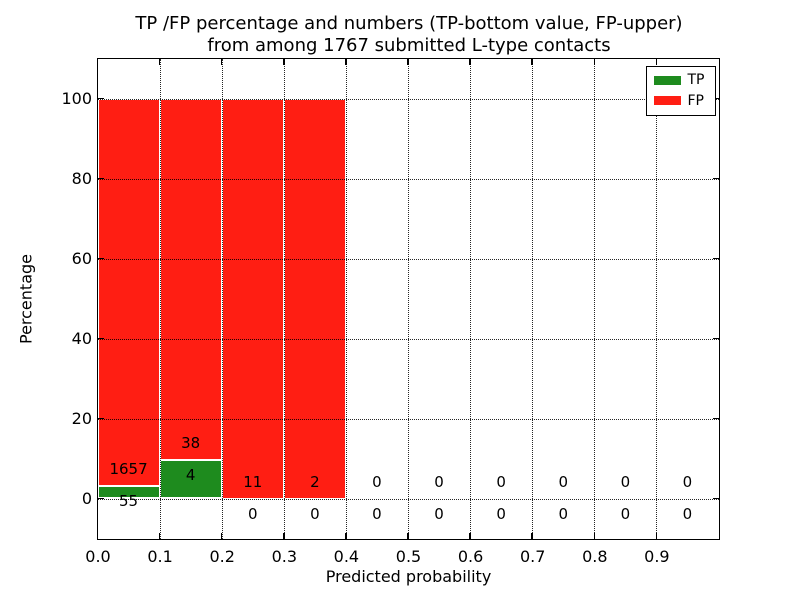 This screenshot has width=800, height=600. I want to click on y-tick-label: 40, so click(81, 338).